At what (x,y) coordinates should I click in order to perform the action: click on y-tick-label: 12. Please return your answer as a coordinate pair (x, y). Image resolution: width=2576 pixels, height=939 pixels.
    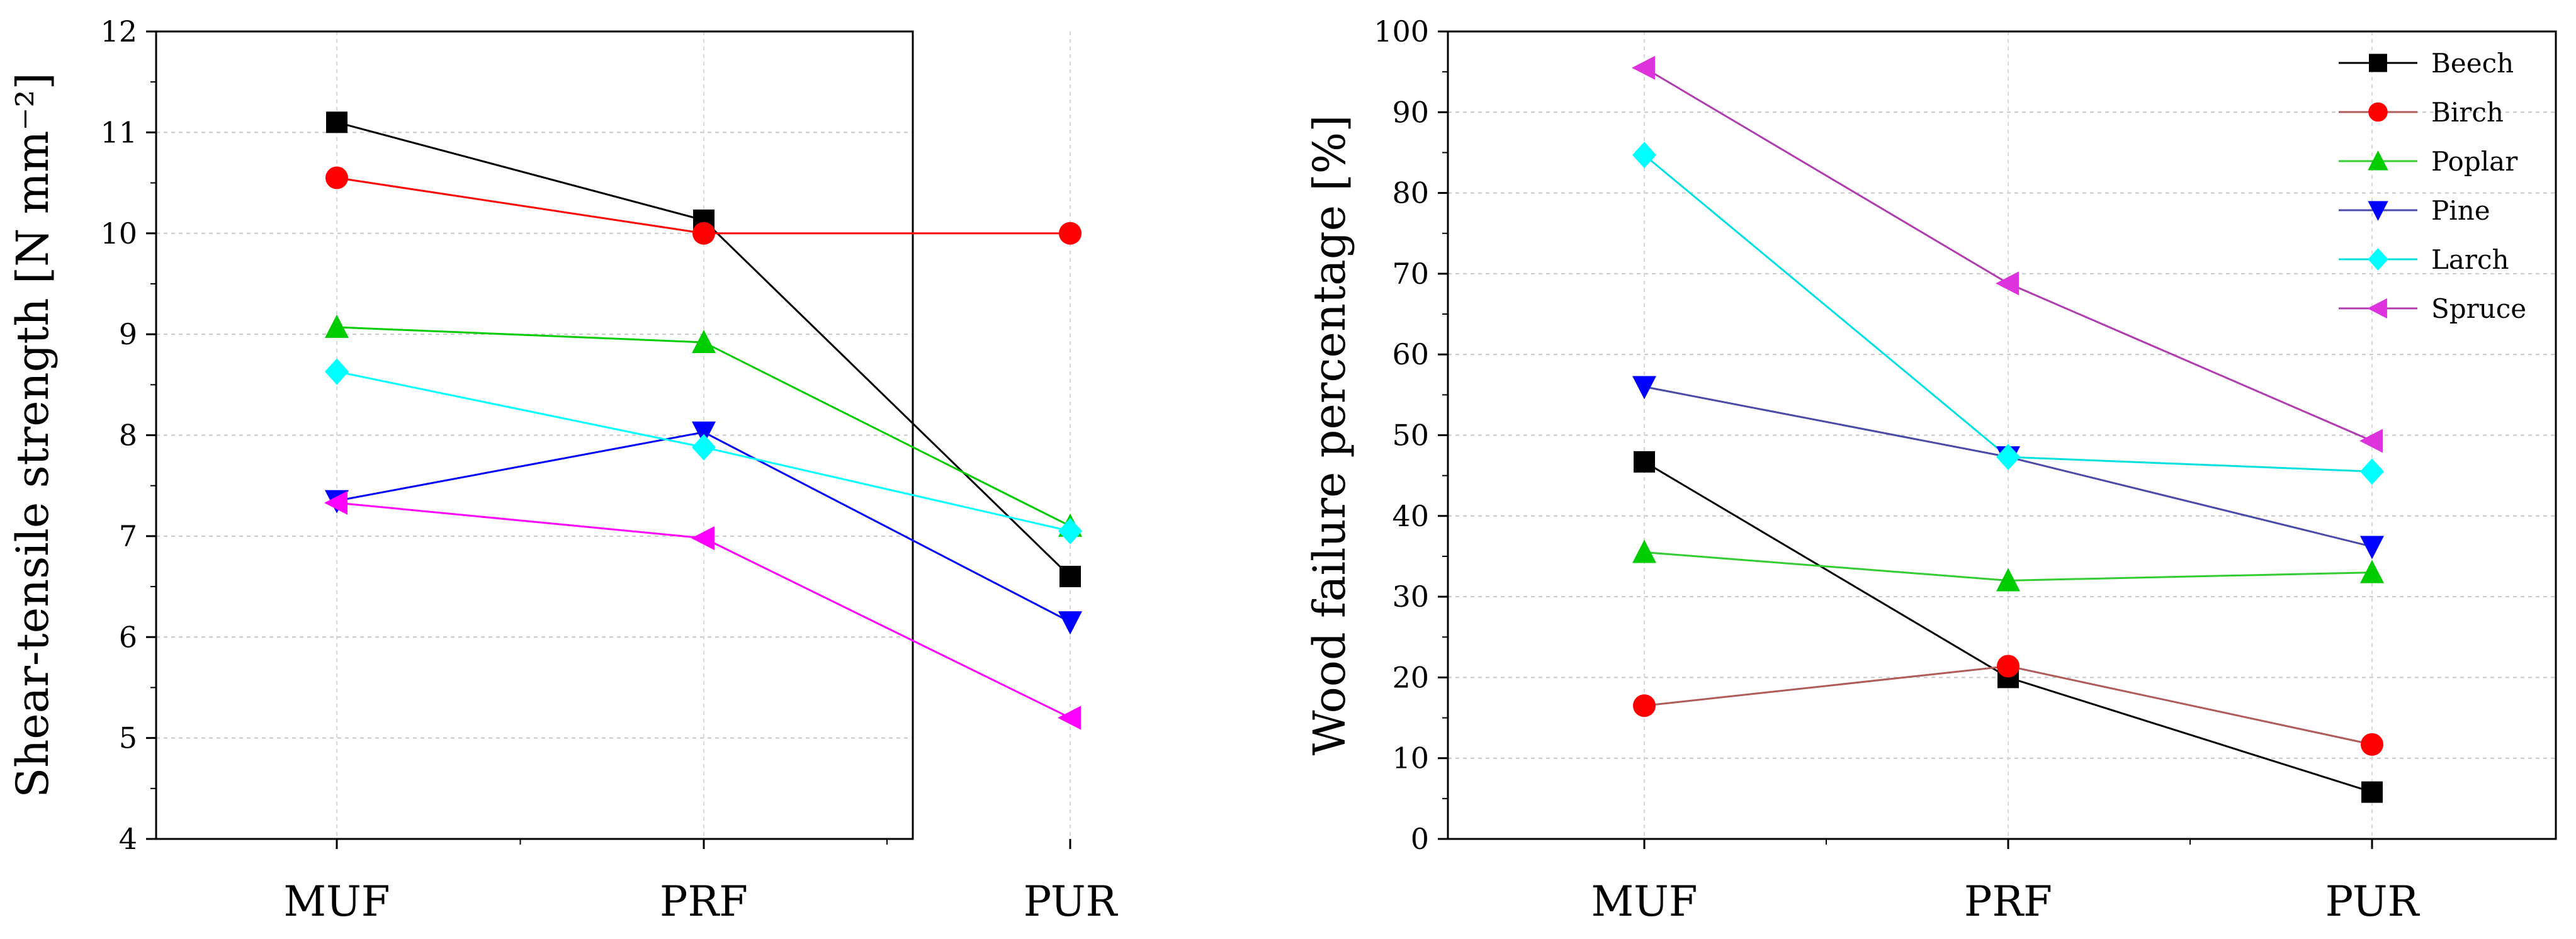
    Looking at the image, I should click on (118, 31).